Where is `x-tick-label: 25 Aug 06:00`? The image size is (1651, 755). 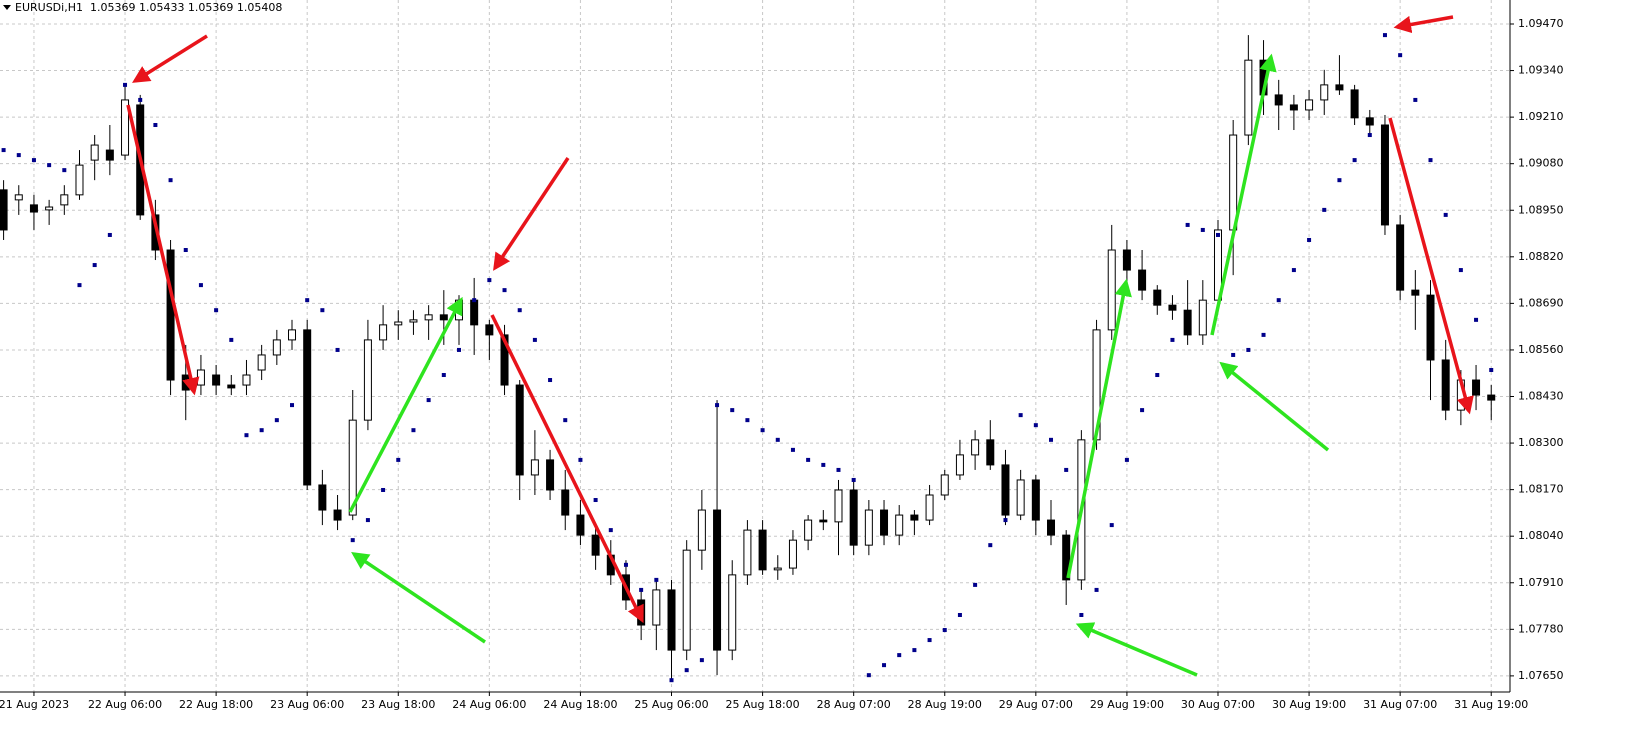 x-tick-label: 25 Aug 06:00 is located at coordinates (671, 704).